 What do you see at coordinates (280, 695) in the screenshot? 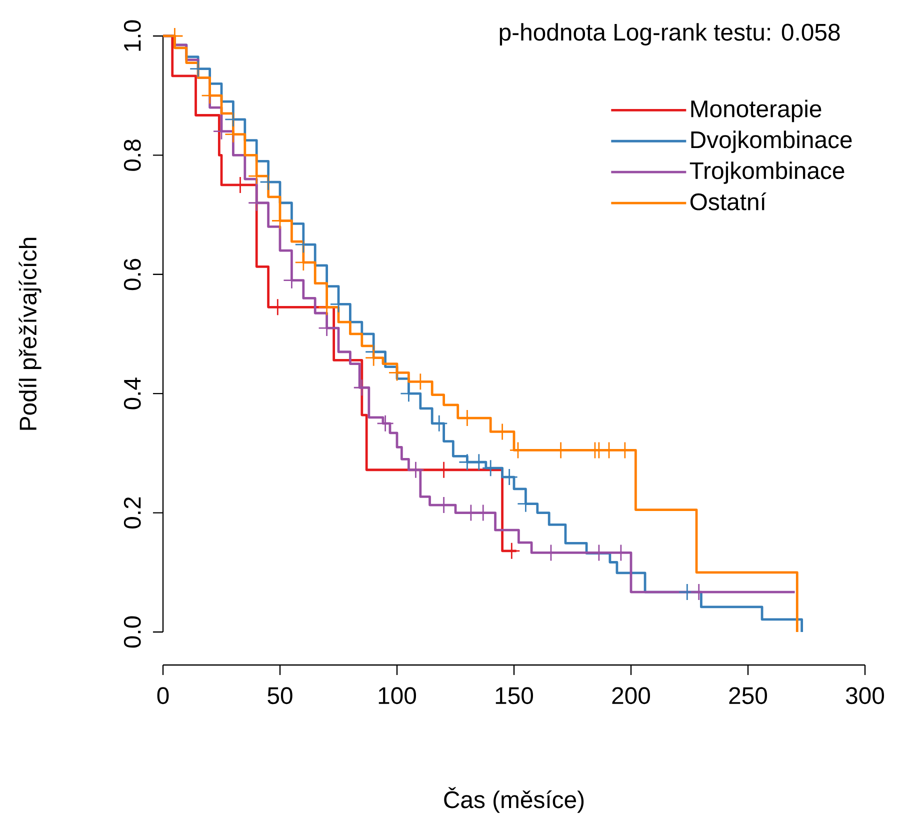
I see `x-tick-label: 50` at bounding box center [280, 695].